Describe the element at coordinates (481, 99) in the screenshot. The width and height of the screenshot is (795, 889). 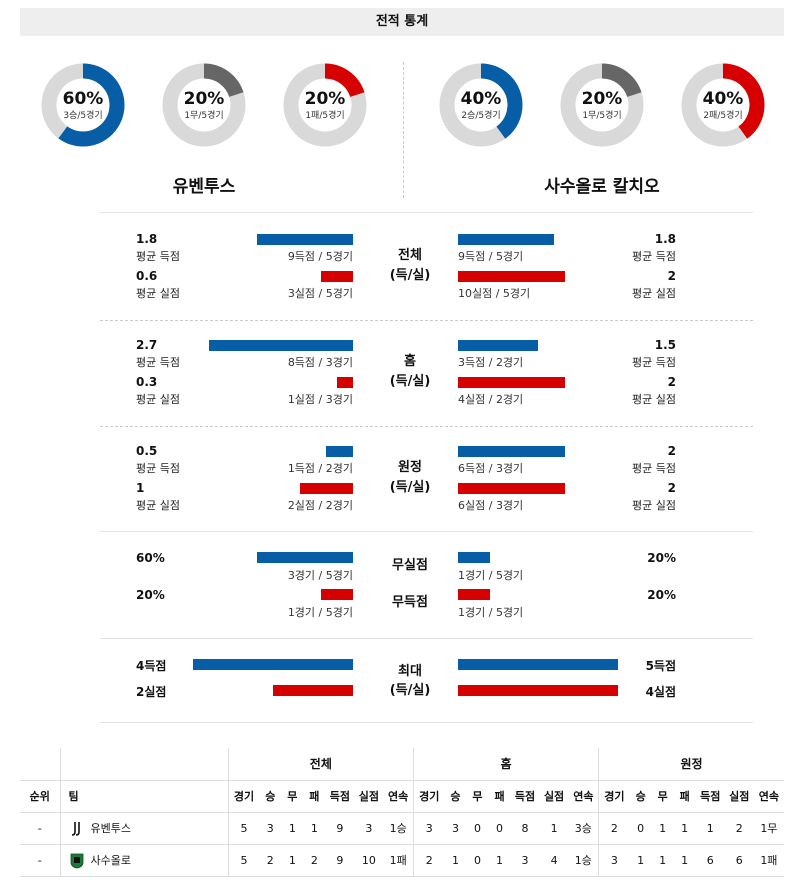
I see `donut-percent: 40%` at that location.